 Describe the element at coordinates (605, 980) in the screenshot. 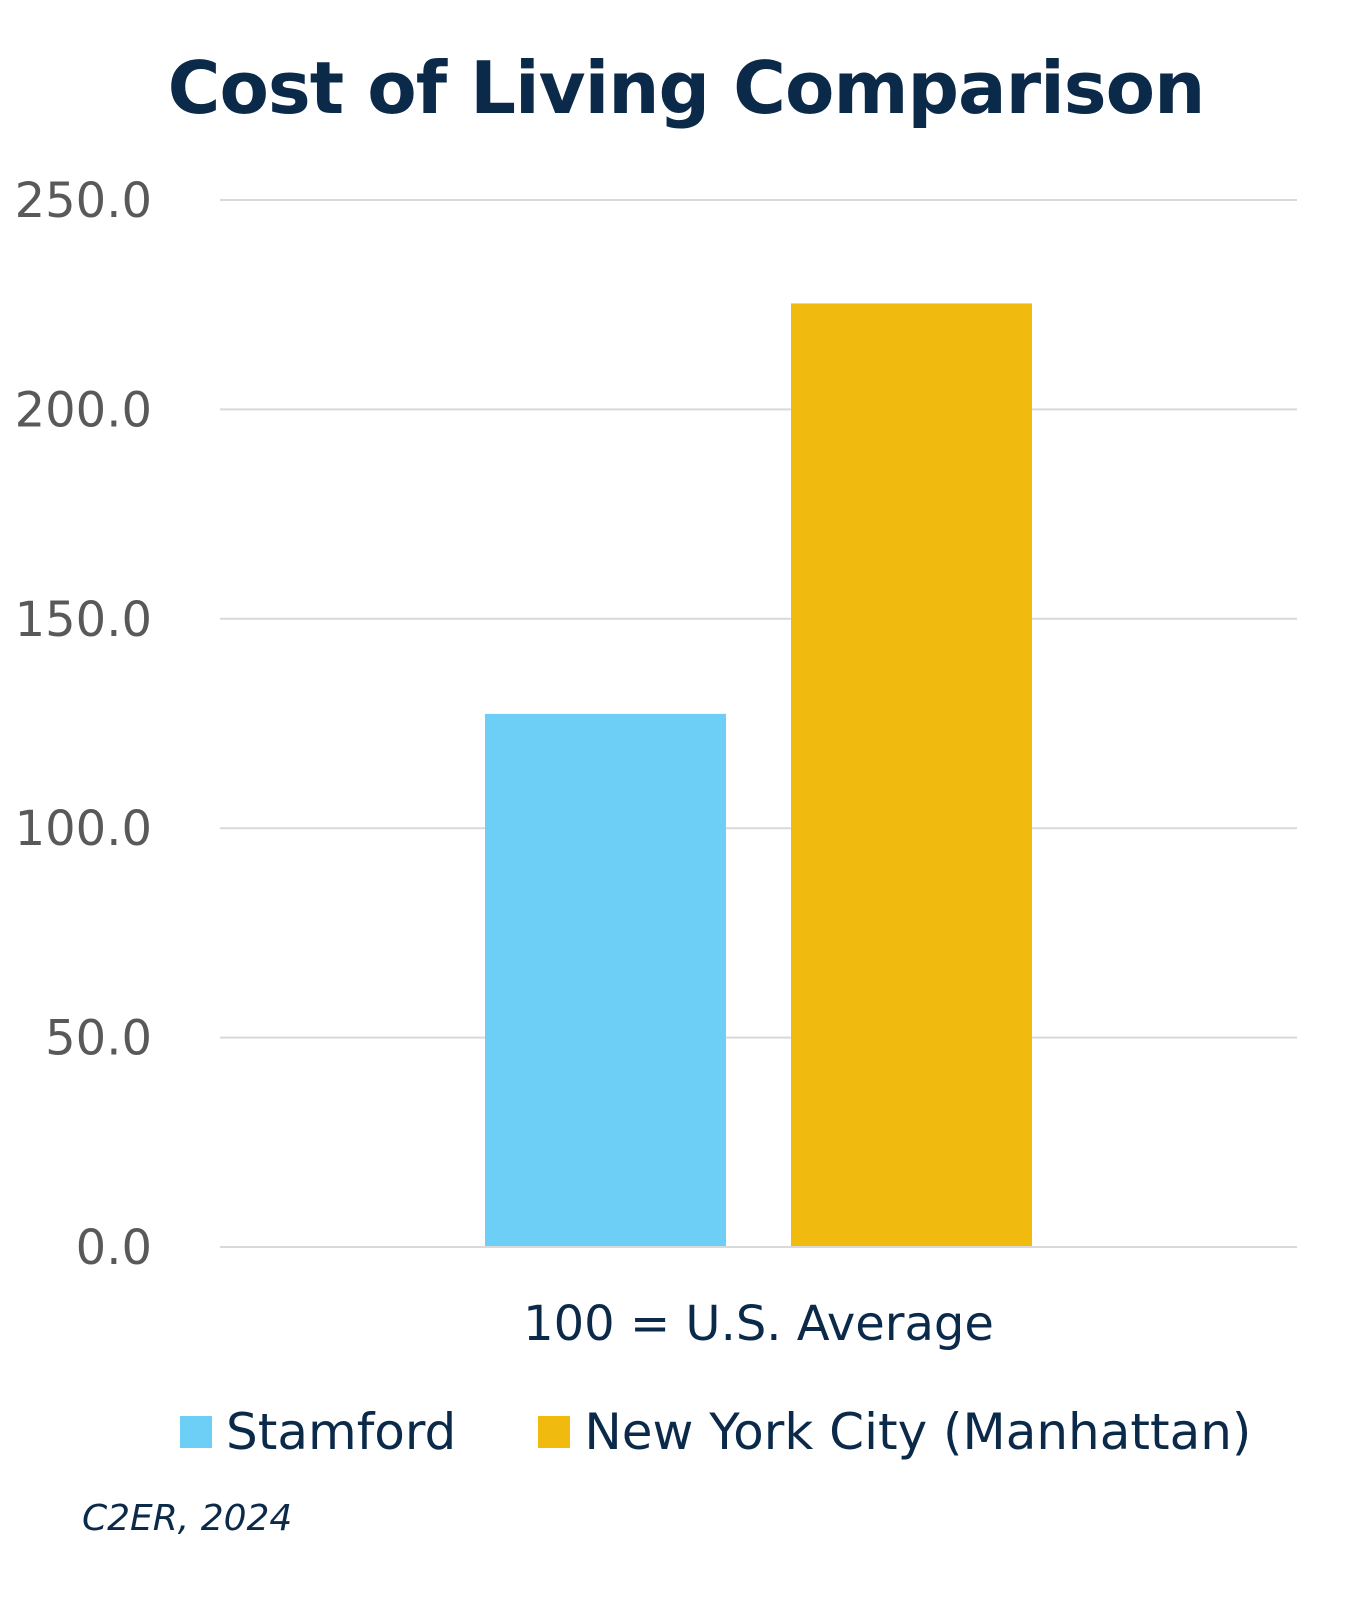

I see `bar-stamford` at that location.